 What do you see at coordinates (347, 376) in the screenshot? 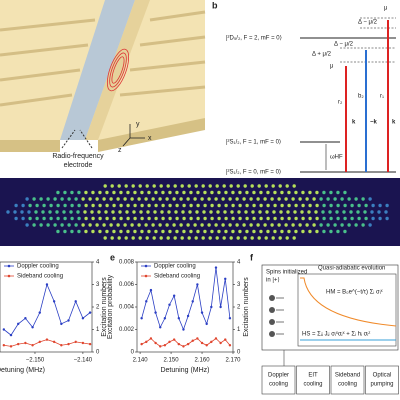
I see `step-label: Sideband` at bounding box center [347, 376].